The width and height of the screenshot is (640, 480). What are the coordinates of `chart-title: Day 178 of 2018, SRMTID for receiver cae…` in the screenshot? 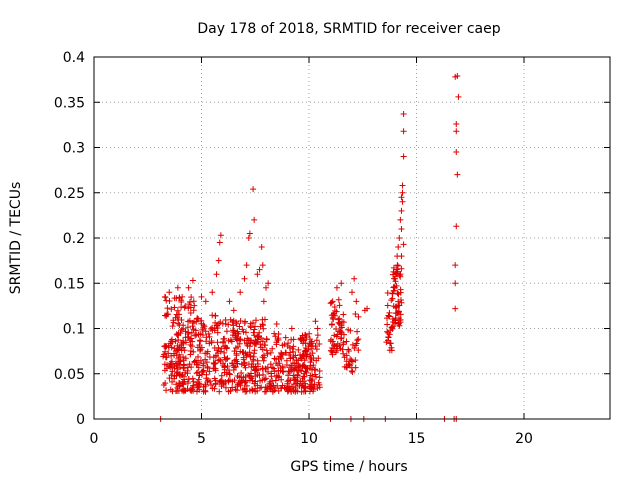 It's located at (348, 29).